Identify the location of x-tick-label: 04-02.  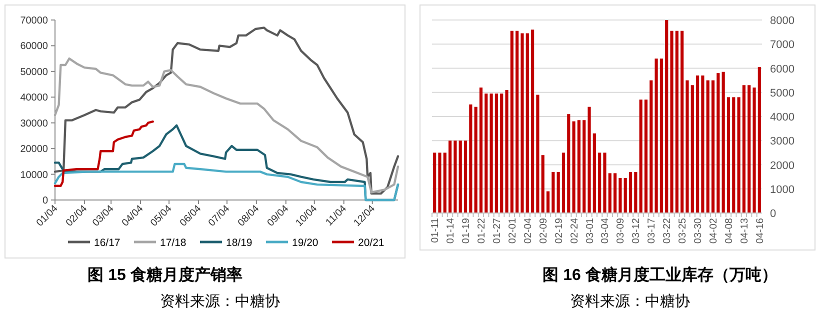
(714, 231).